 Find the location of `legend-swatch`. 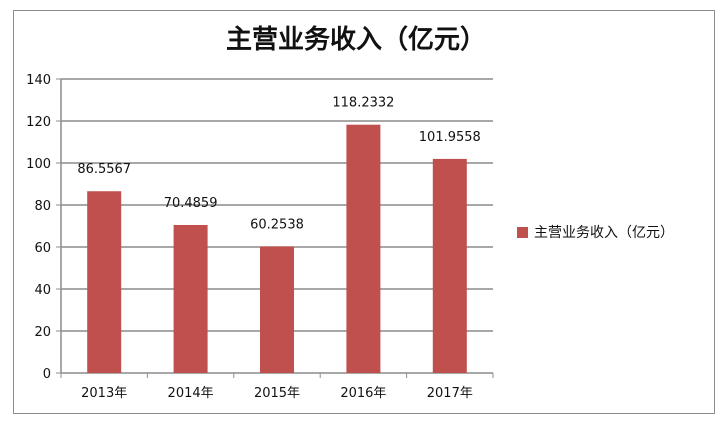

legend-swatch is located at coordinates (522, 232).